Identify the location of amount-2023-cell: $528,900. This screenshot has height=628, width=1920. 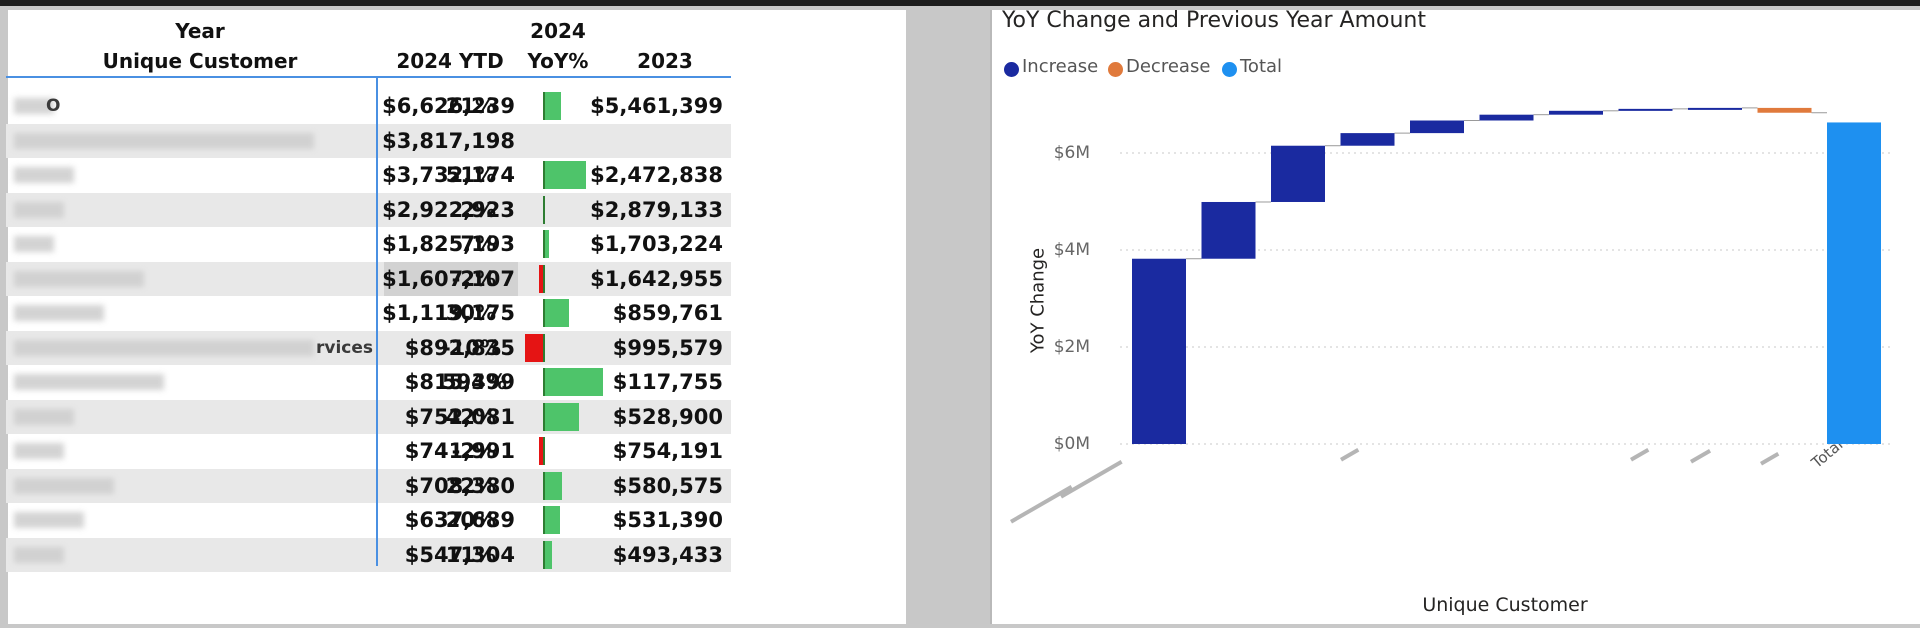
(667, 416).